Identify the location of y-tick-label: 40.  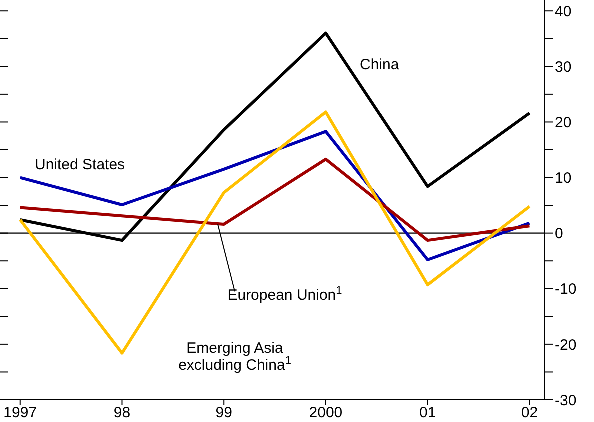
(563, 11).